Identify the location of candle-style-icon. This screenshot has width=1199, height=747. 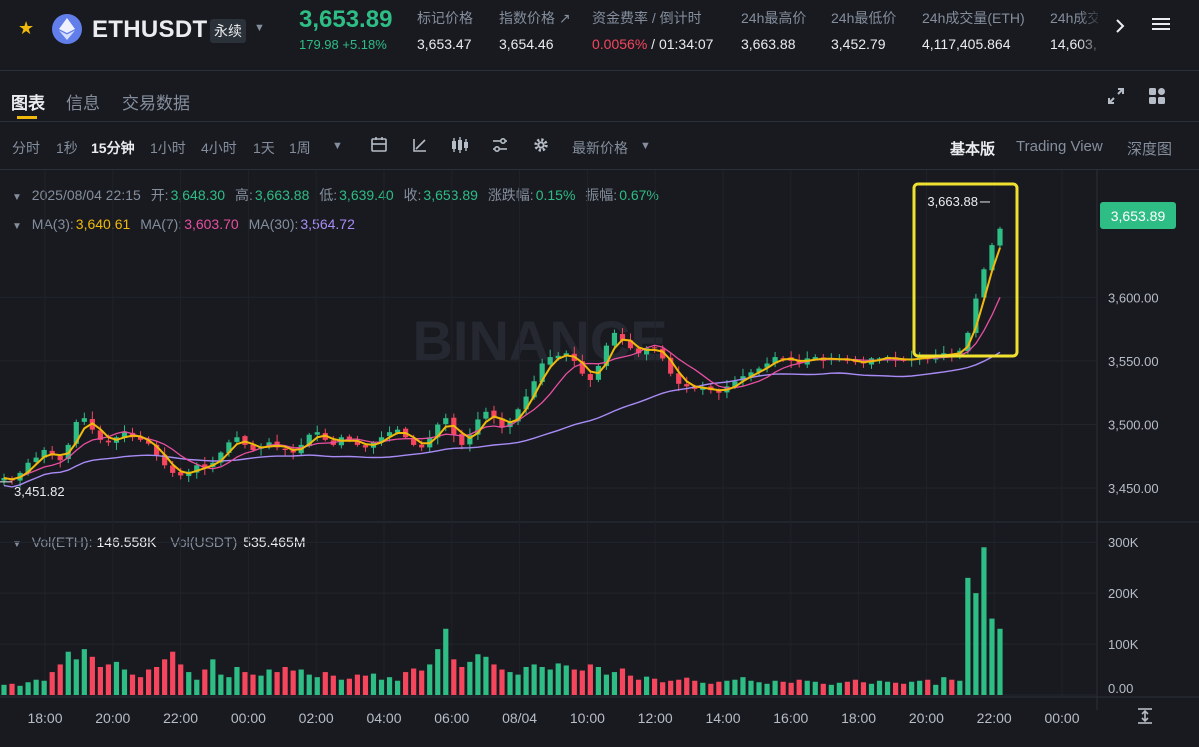
(460, 145).